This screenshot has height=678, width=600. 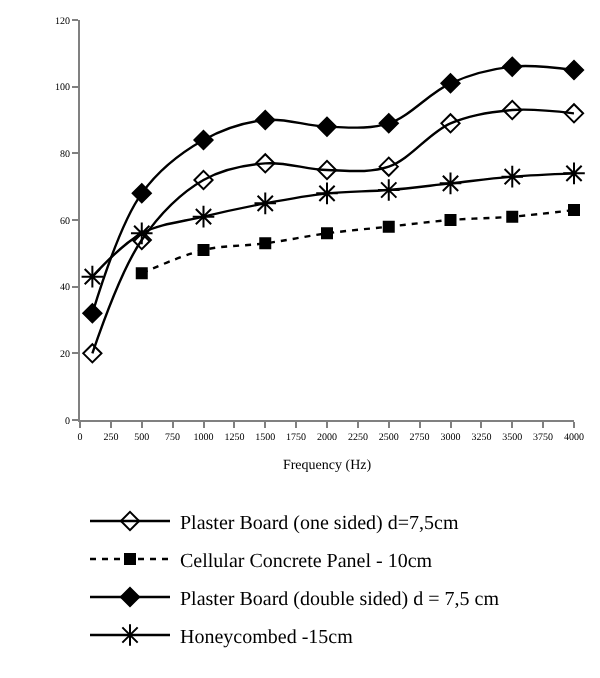 What do you see at coordinates (267, 637) in the screenshot?
I see `legend-label: Honeycombed -15cm` at bounding box center [267, 637].